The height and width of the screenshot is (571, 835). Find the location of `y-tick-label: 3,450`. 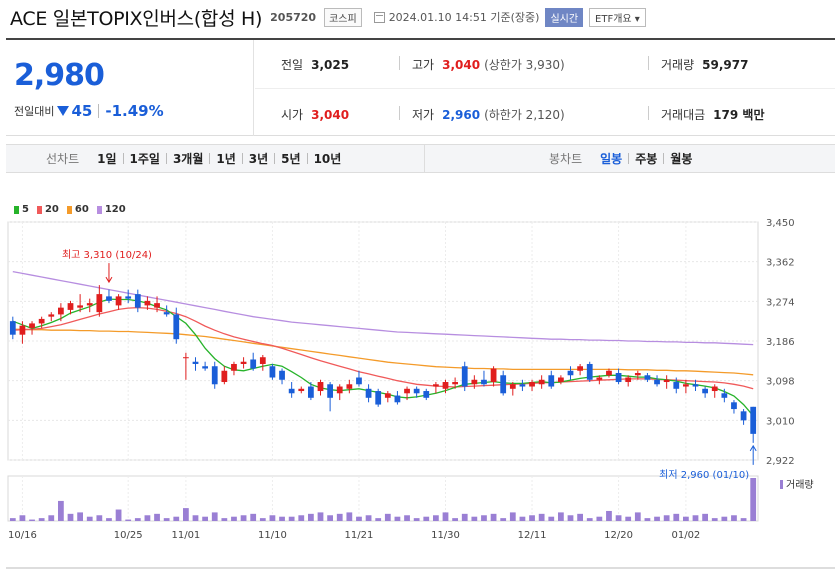

y-tick-label: 3,450 is located at coordinates (780, 223).